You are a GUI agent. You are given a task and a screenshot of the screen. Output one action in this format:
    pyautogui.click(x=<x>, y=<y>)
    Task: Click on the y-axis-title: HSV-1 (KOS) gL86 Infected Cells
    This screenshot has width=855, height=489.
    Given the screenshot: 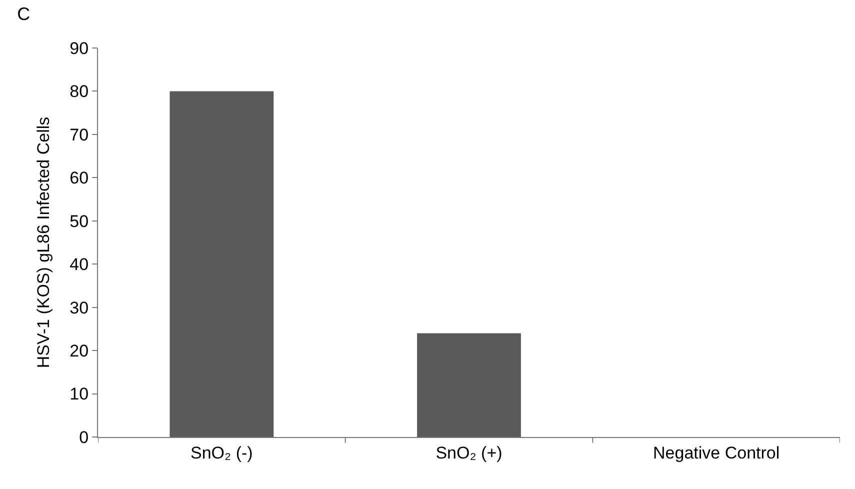 What is the action you would take?
    pyautogui.click(x=44, y=242)
    